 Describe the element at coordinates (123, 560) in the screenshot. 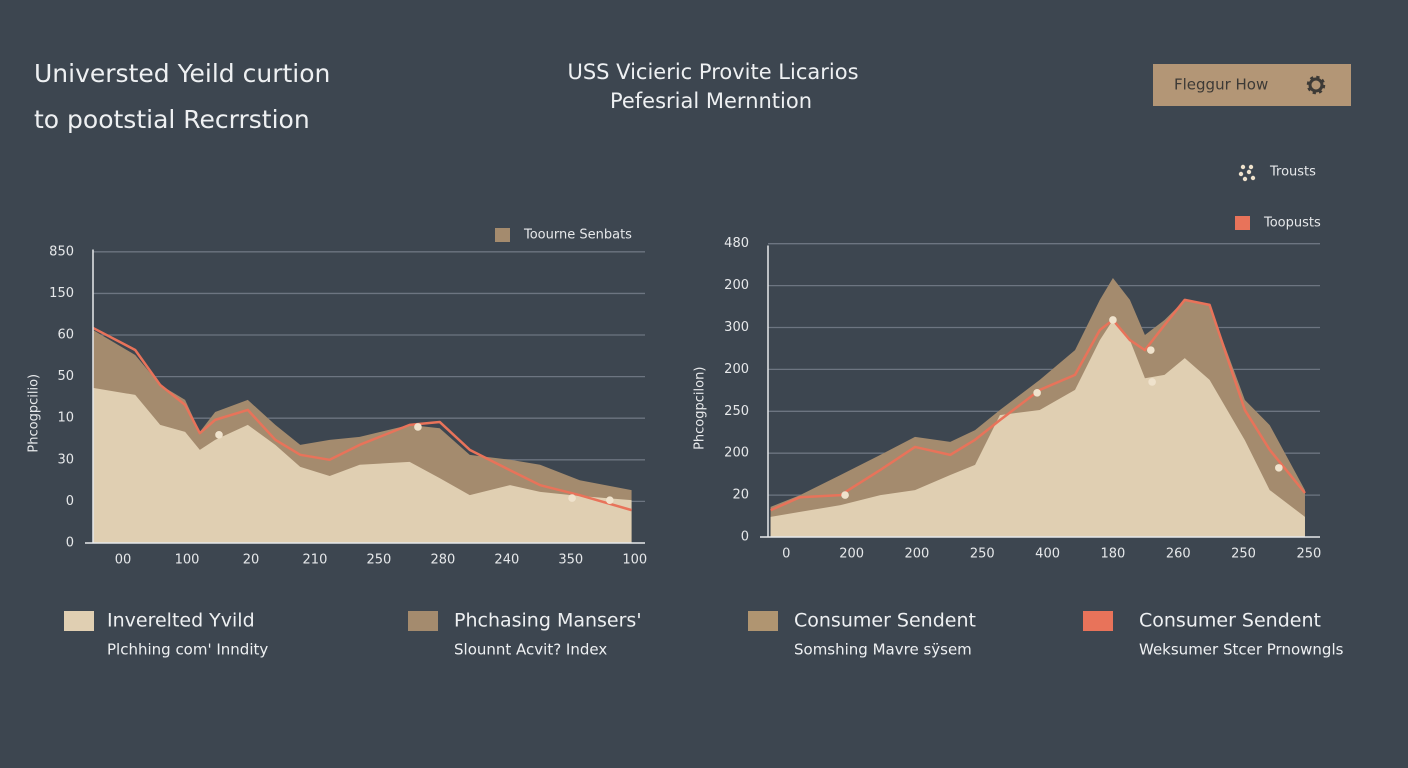

I see `x-tick-label: 00` at that location.